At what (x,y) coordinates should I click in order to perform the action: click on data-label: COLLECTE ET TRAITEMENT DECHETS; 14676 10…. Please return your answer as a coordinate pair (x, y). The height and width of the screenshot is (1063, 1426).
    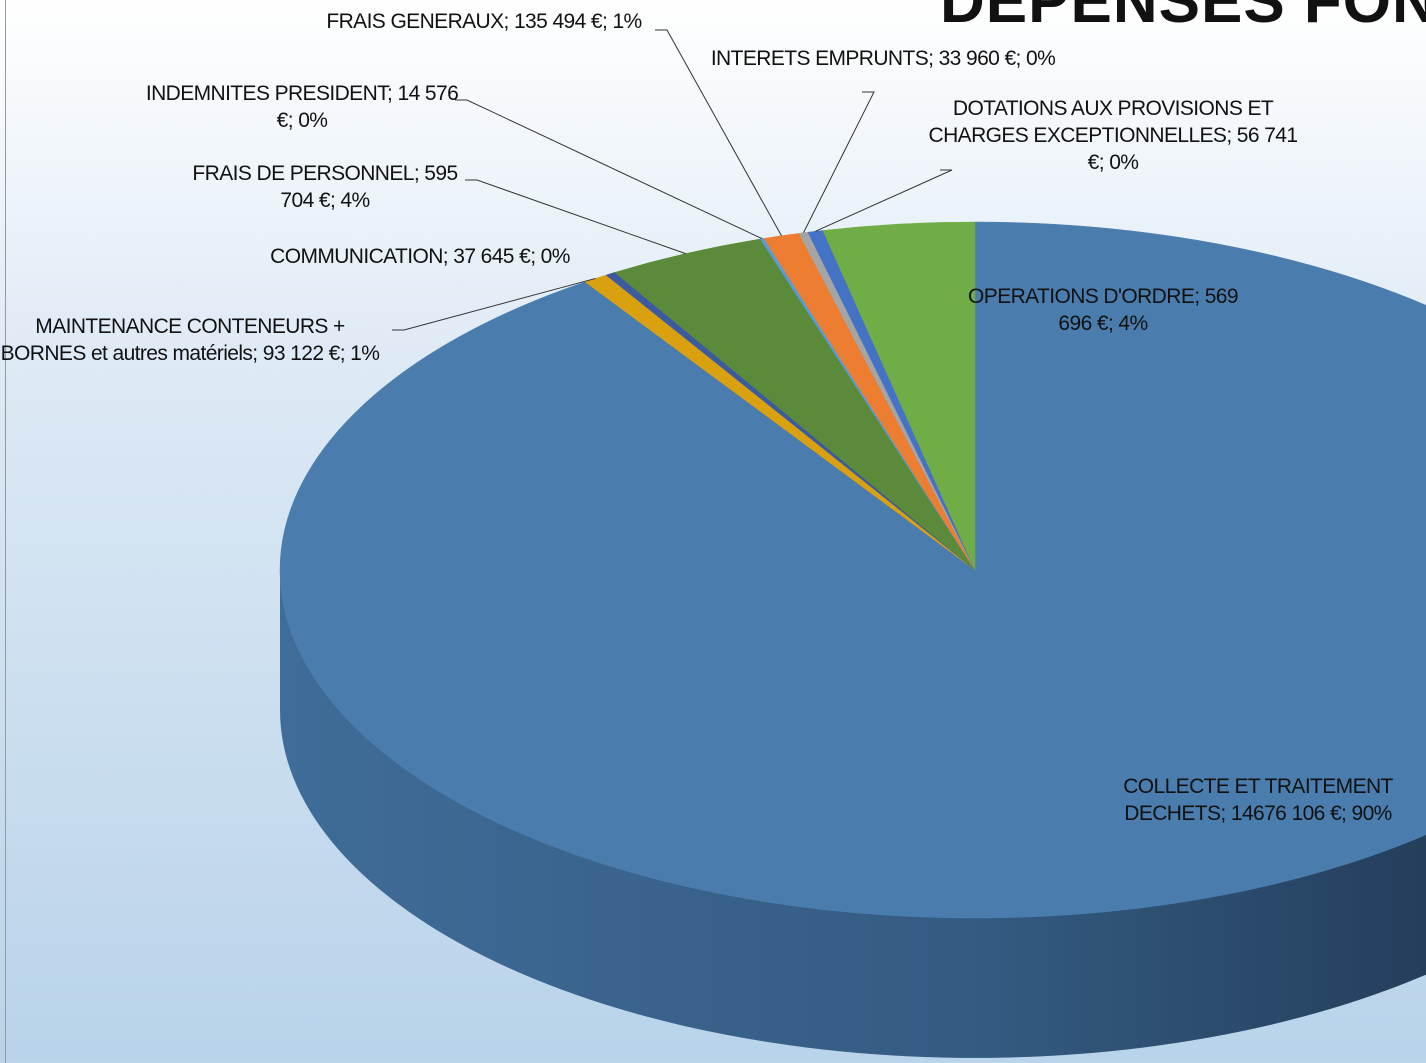
    Looking at the image, I should click on (1258, 800).